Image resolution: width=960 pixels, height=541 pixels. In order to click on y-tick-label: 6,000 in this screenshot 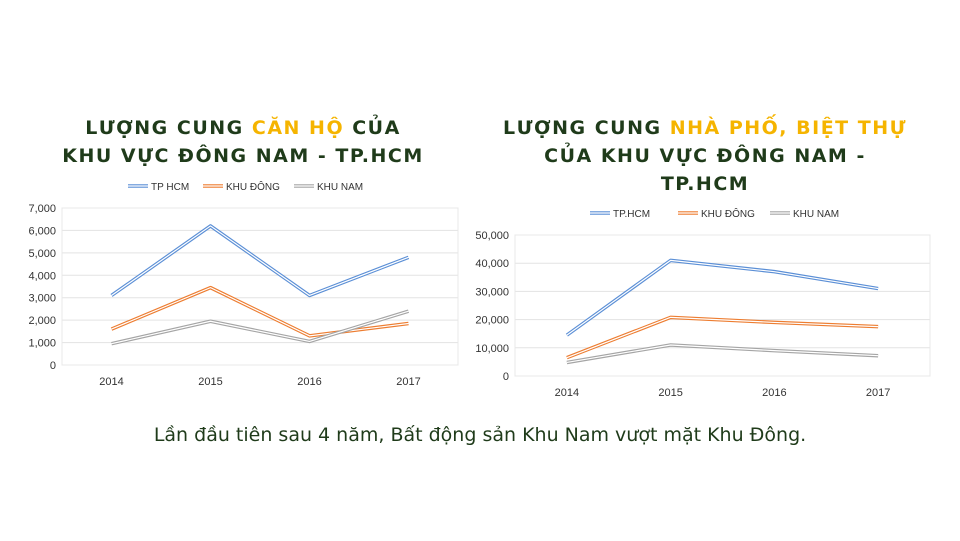, I will do `click(42, 231)`.